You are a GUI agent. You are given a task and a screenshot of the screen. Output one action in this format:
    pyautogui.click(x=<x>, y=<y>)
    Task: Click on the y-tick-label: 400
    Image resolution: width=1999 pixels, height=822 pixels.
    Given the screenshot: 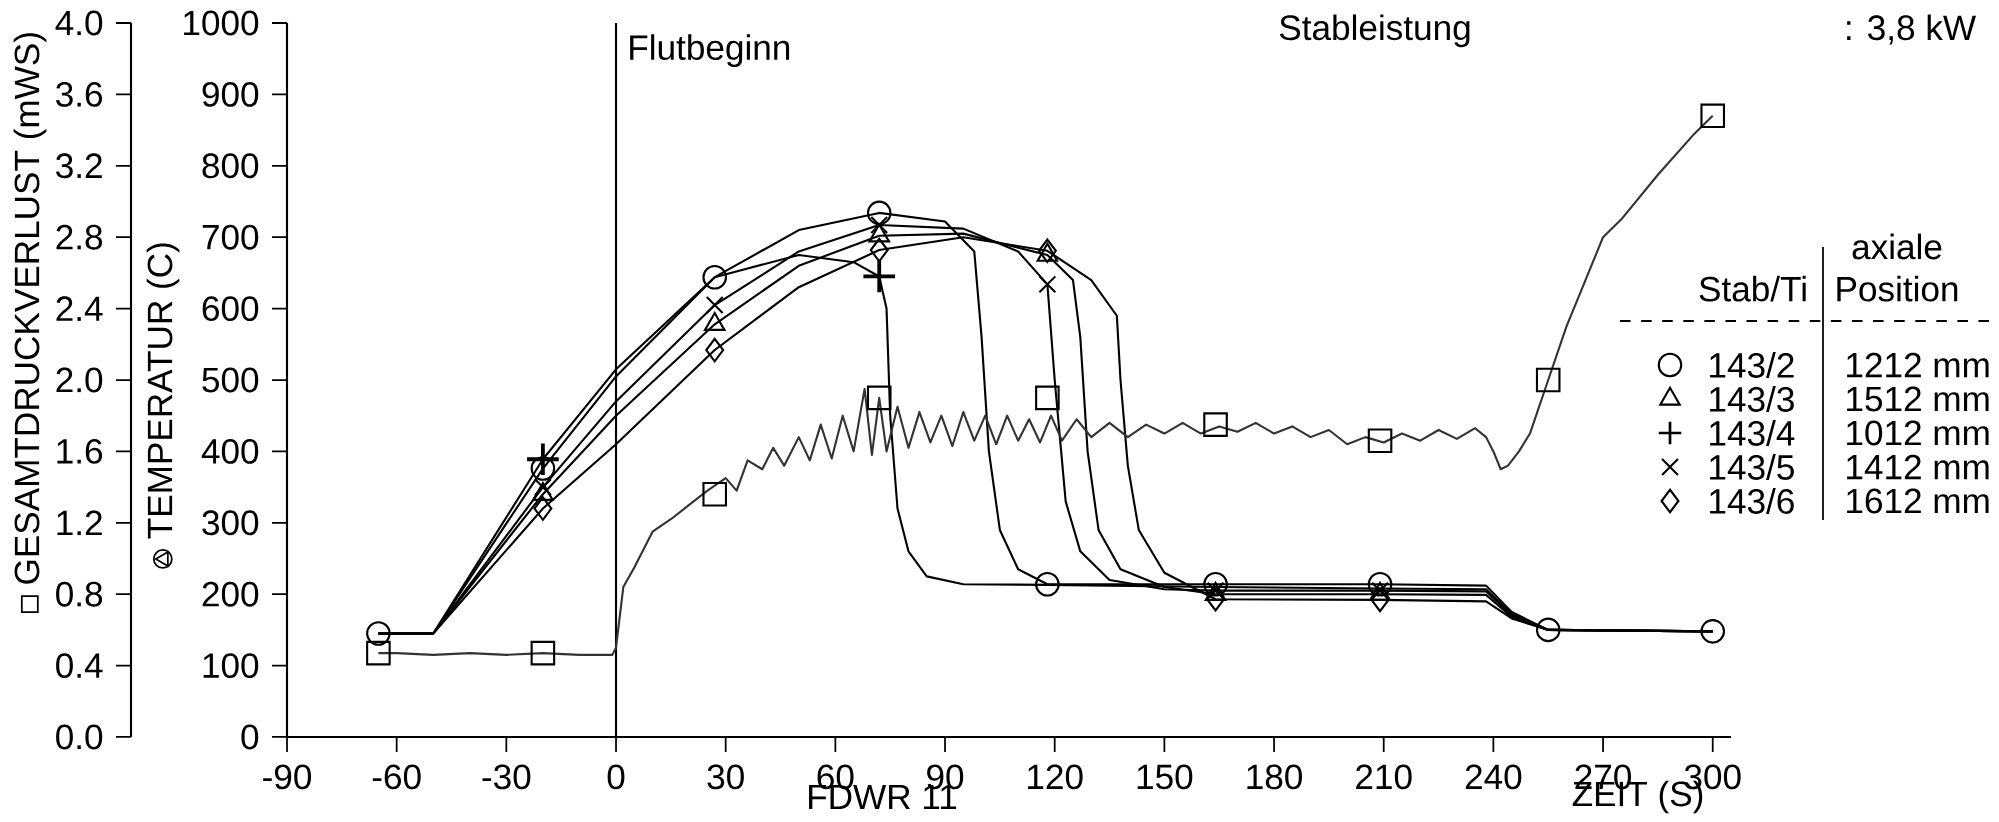 What is the action you would take?
    pyautogui.click(x=230, y=451)
    